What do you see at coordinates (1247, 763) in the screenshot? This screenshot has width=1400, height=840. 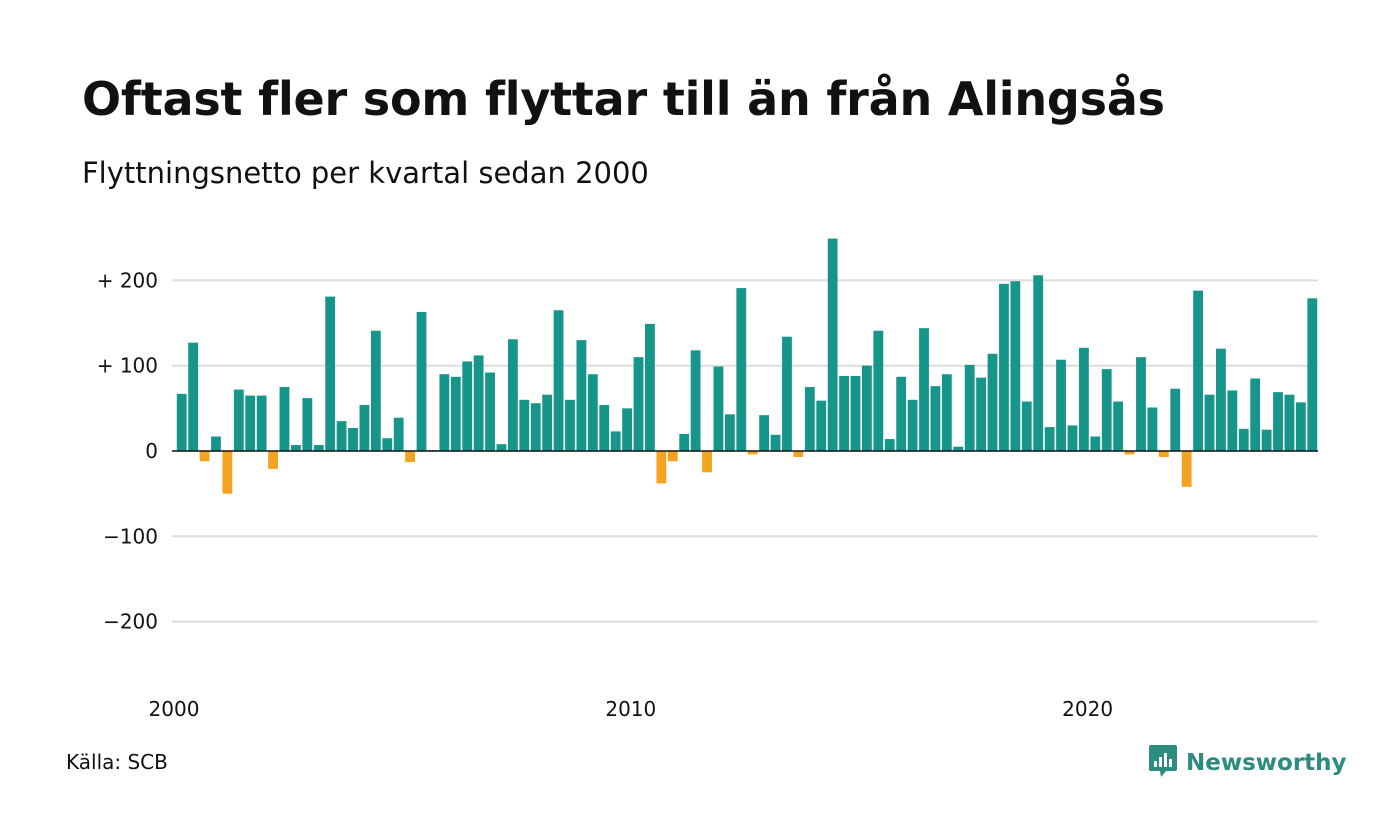 I see `brand-logo: Newsworthy` at bounding box center [1247, 763].